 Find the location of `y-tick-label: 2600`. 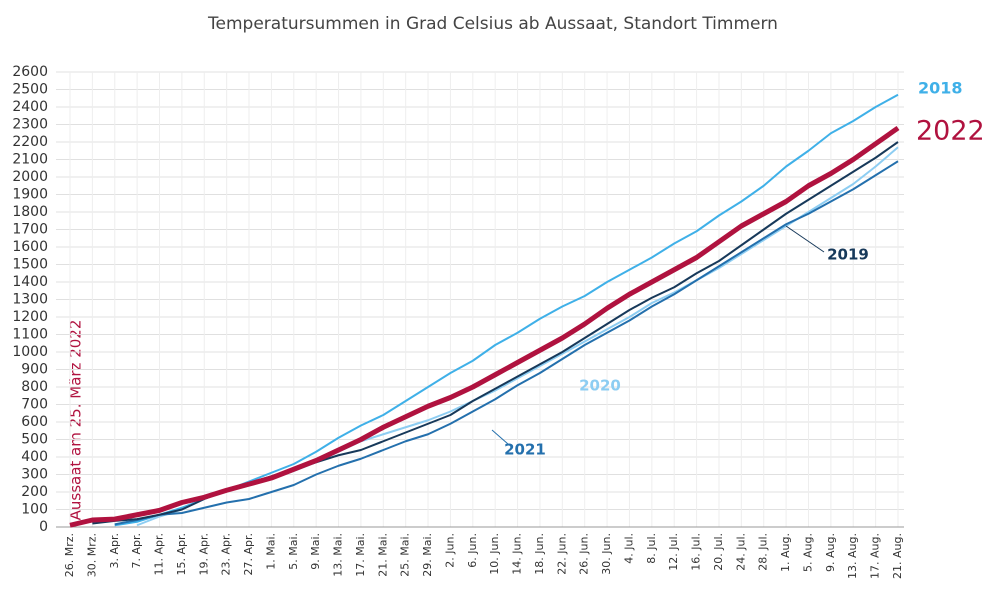

y-tick-label: 2600 is located at coordinates (30, 72).